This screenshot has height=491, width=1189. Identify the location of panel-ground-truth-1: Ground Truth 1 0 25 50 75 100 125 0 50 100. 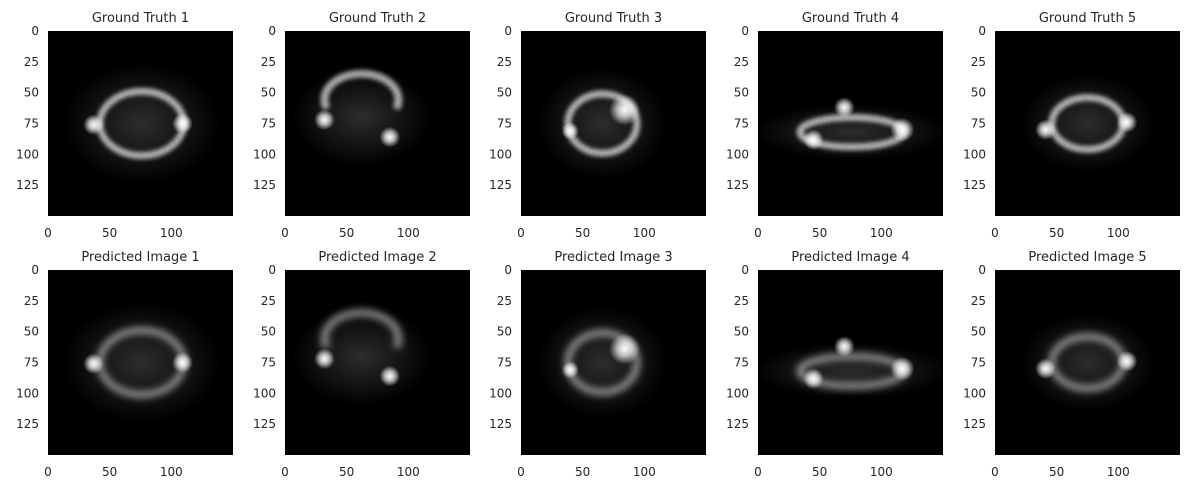
(124, 125).